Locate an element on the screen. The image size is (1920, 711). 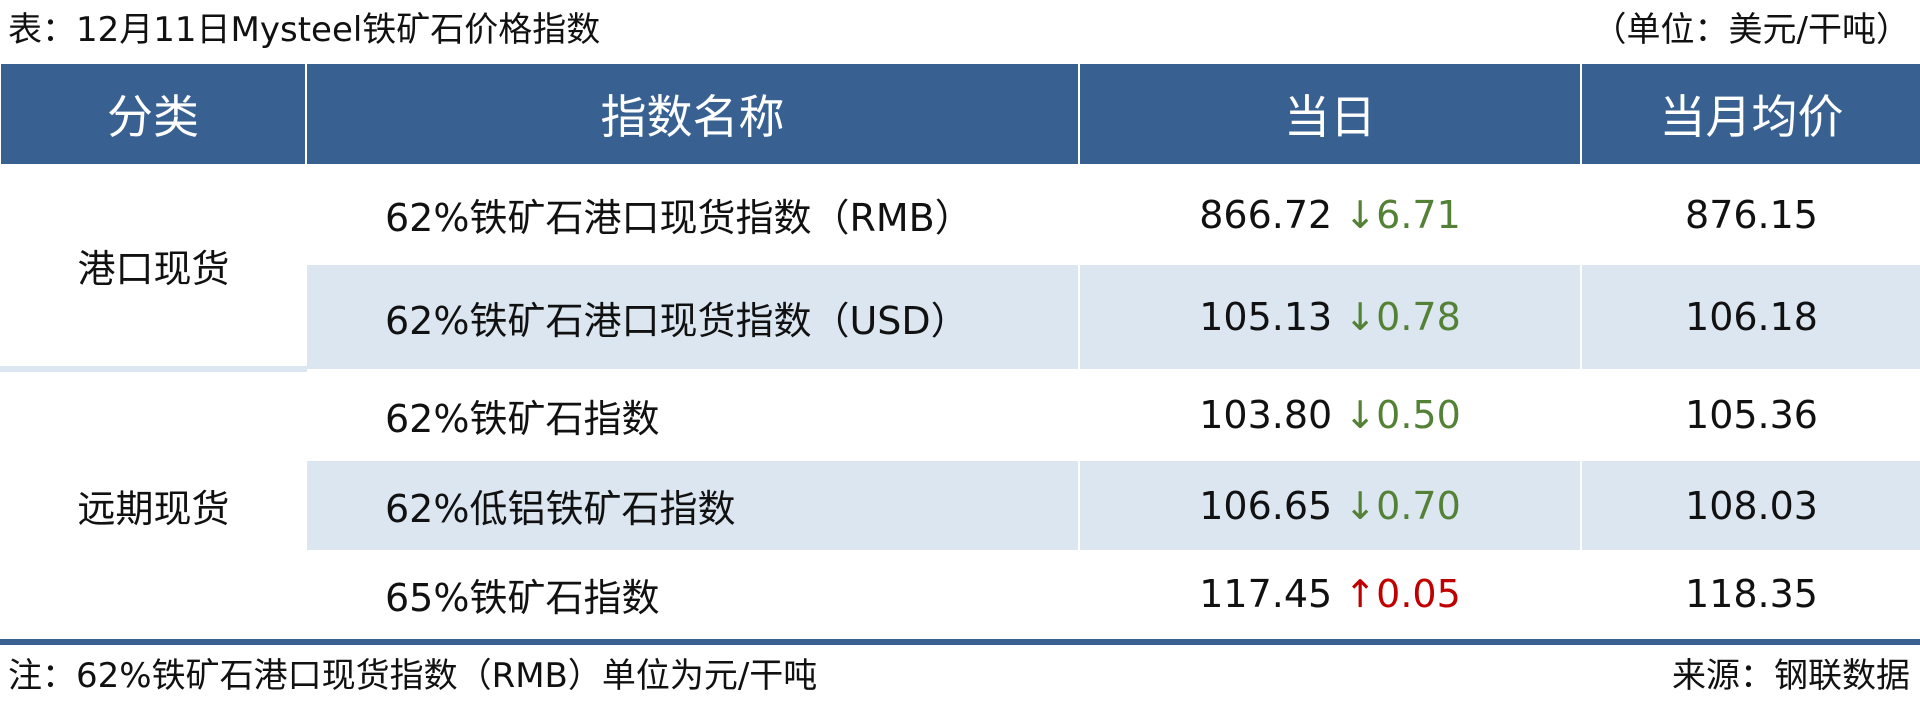
category-cell: 远期现货 is located at coordinates (153, 503).